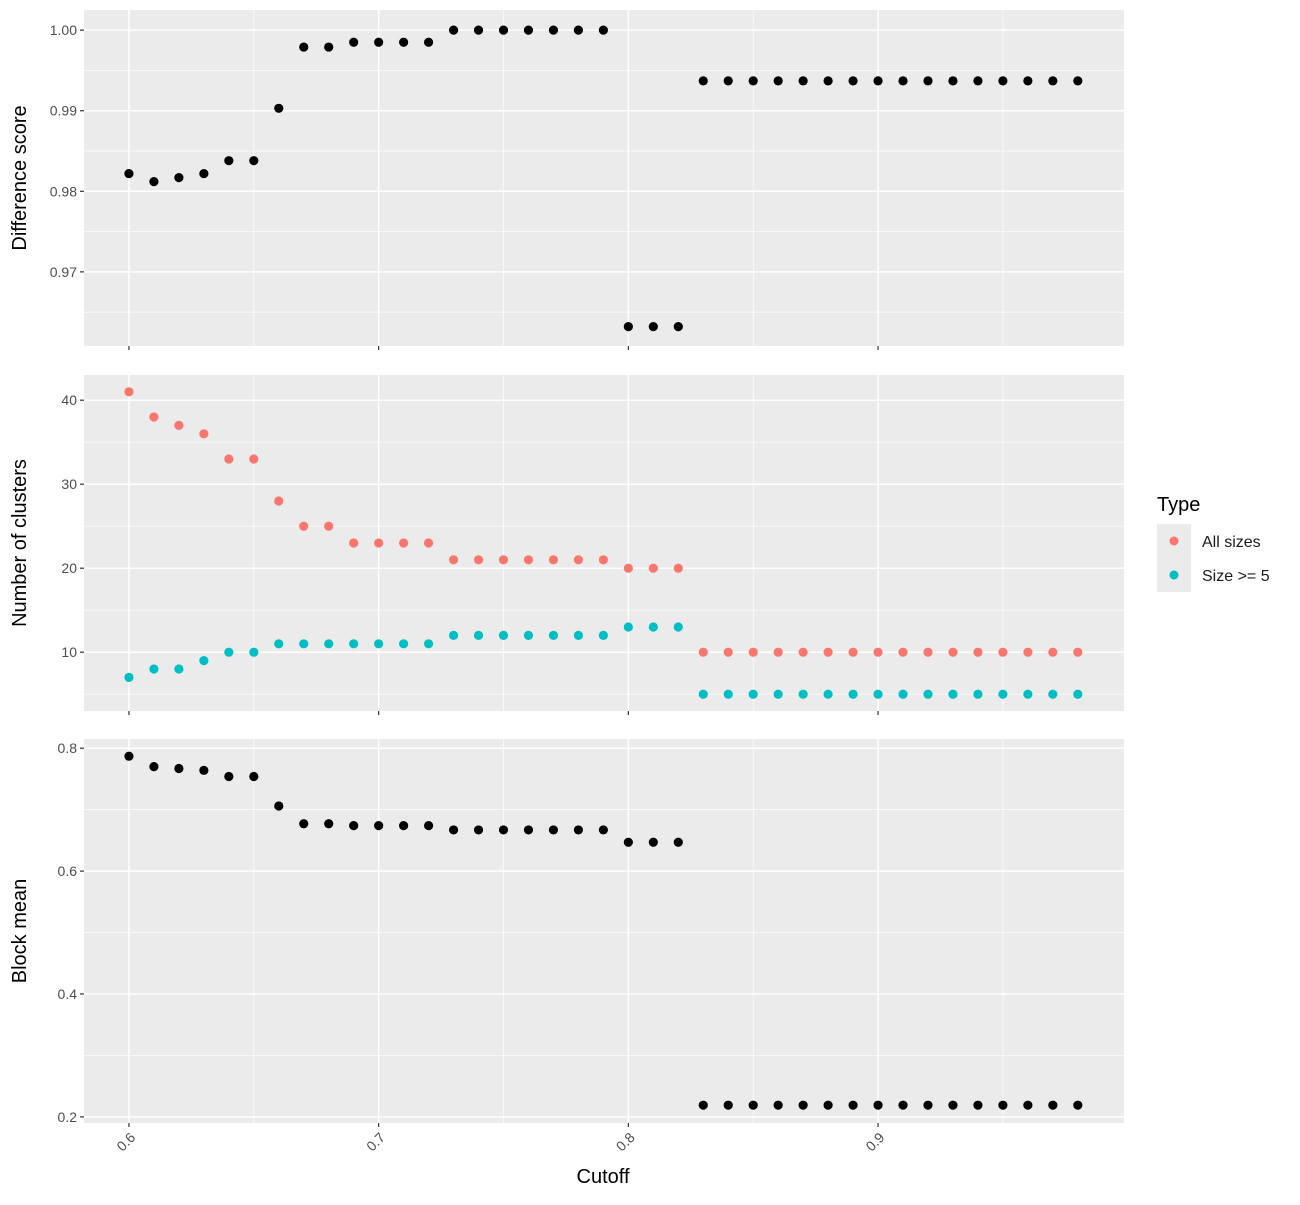 The image size is (1300, 1205). What do you see at coordinates (20, 543) in the screenshot?
I see `y-axis-label: Number of clusters` at bounding box center [20, 543].